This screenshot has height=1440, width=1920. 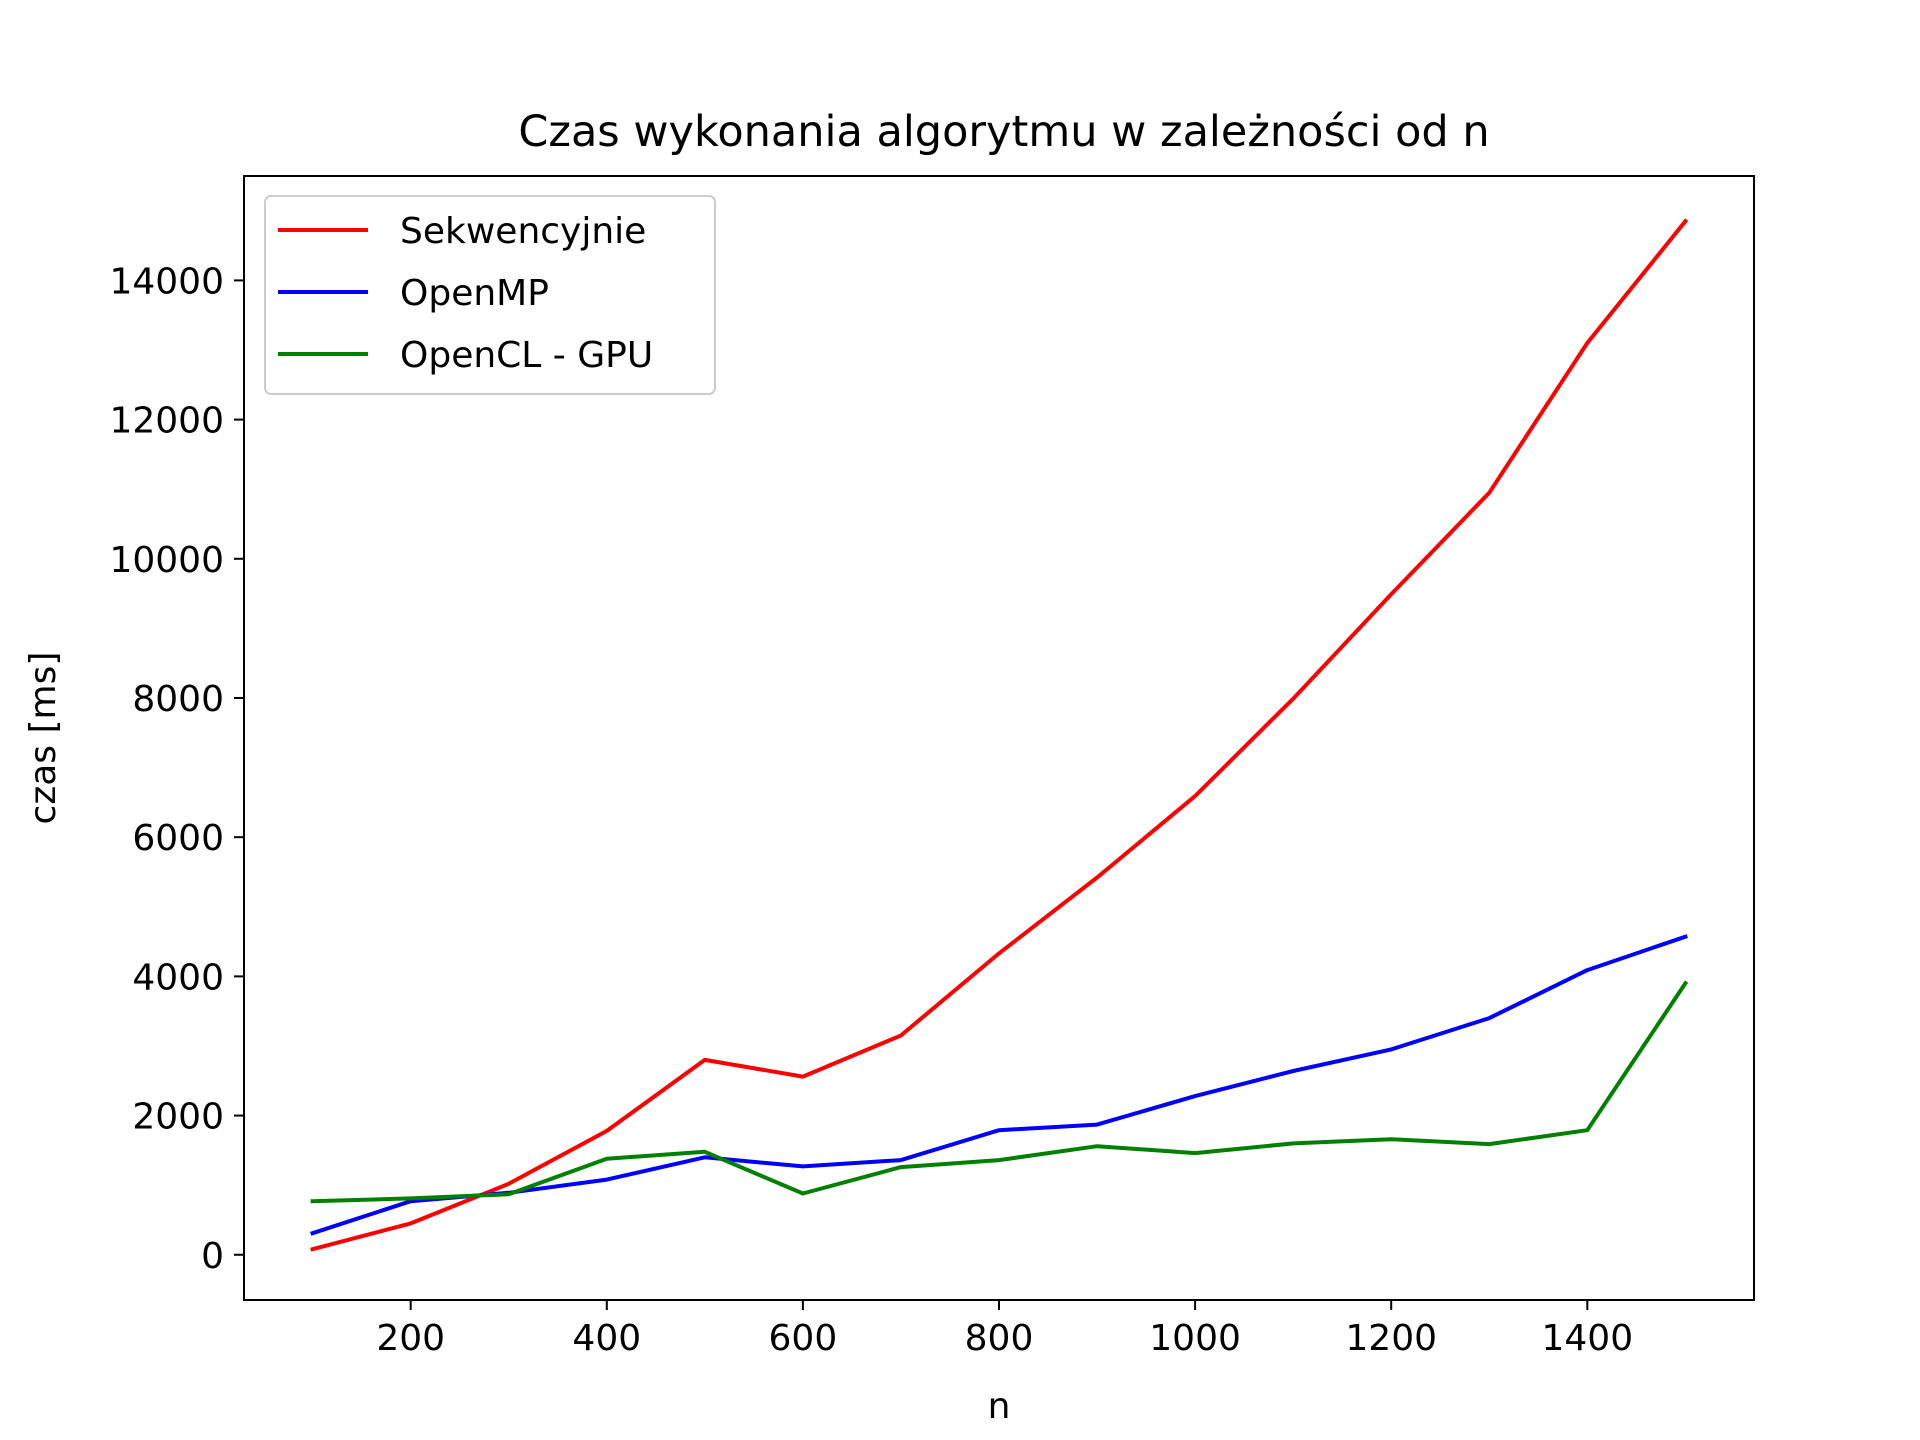 I want to click on y-tick-label: 8000, so click(x=178, y=699).